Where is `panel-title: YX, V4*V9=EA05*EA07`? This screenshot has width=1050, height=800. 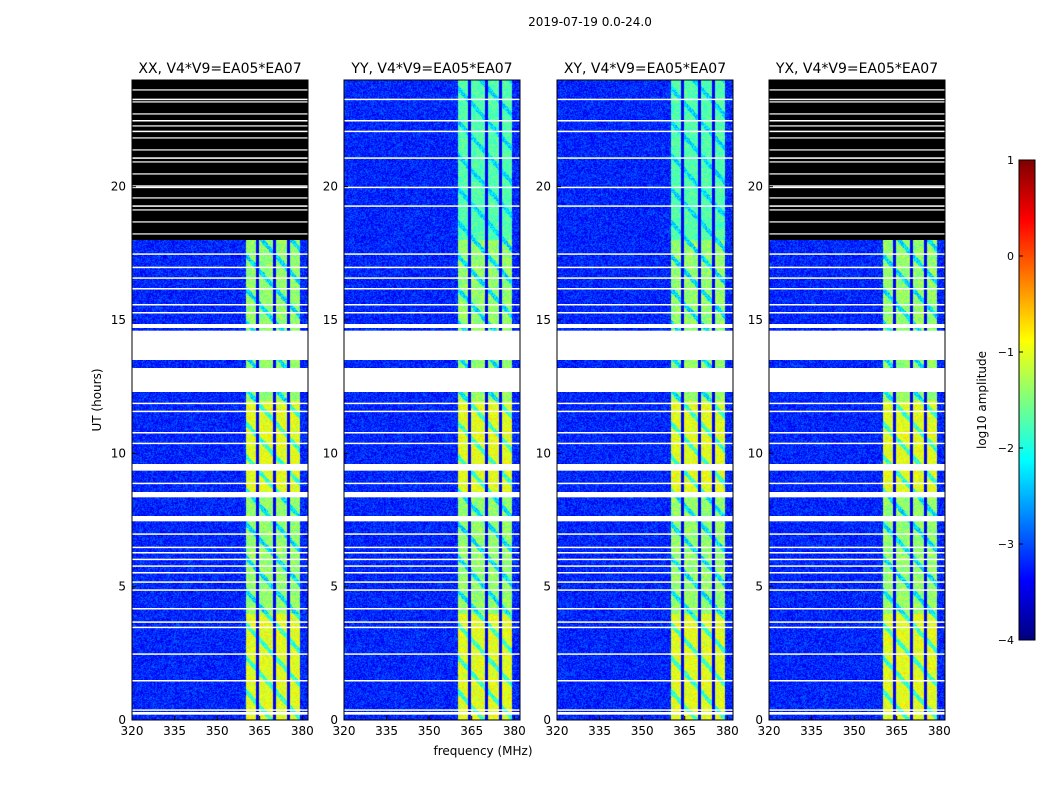
panel-title: YX, V4*V9=EA05*EA07 is located at coordinates (856, 69).